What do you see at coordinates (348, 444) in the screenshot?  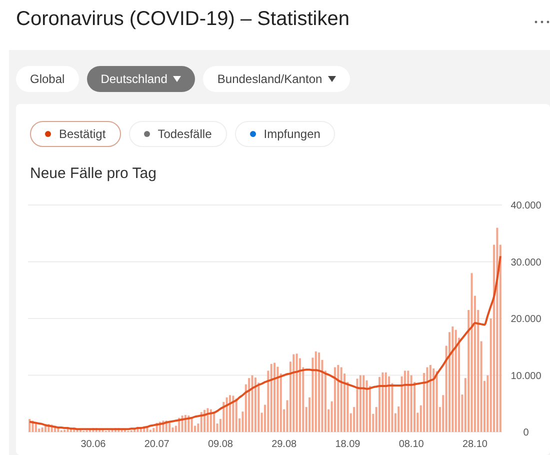 I see `x-tick-label: 18.09` at bounding box center [348, 444].